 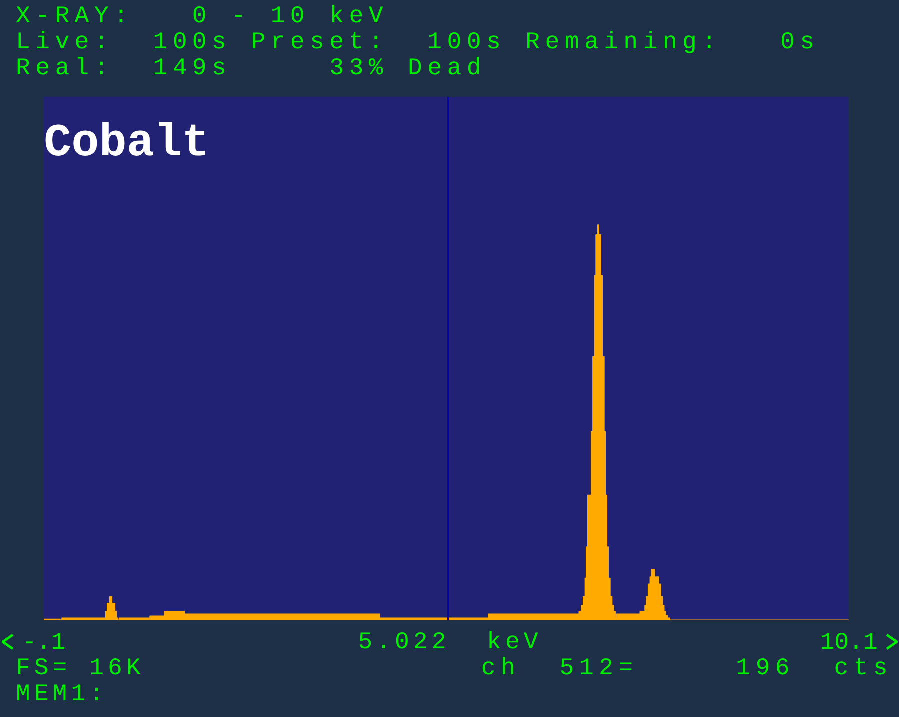 I want to click on chart-title: Cobalt, so click(x=127, y=144).